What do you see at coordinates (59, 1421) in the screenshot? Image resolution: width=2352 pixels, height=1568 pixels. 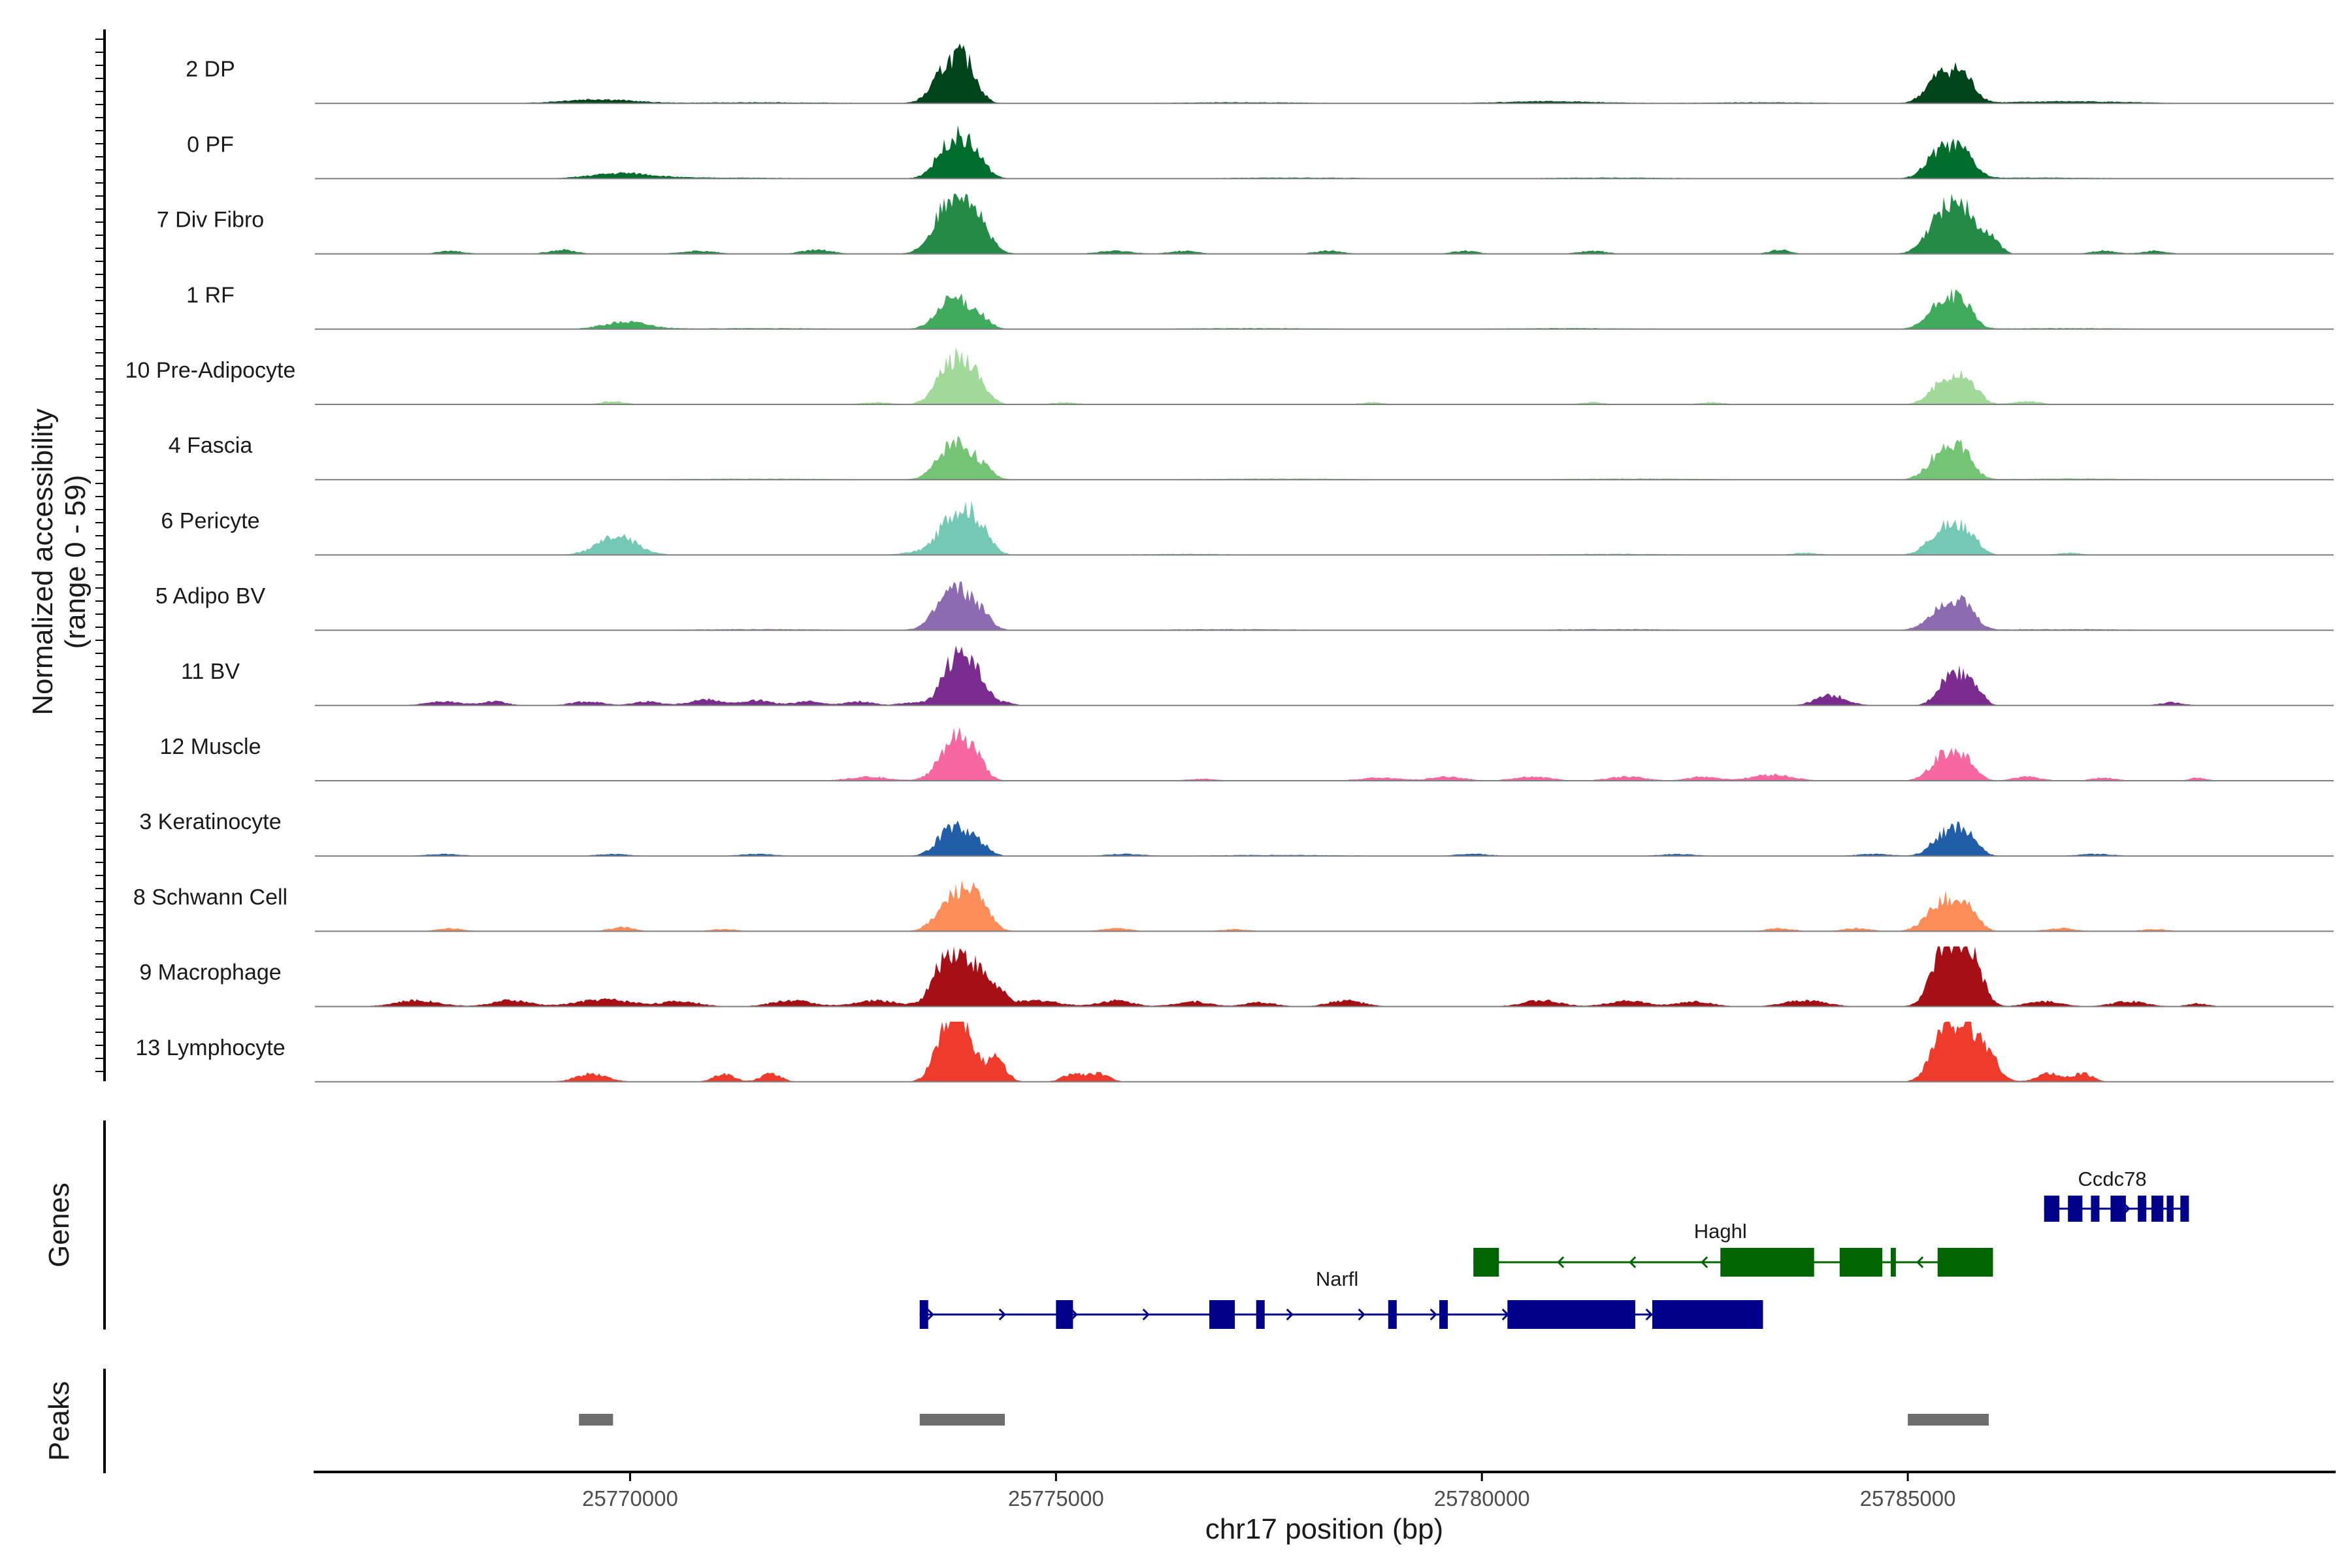 I see `peaks-title: Peaks` at bounding box center [59, 1421].